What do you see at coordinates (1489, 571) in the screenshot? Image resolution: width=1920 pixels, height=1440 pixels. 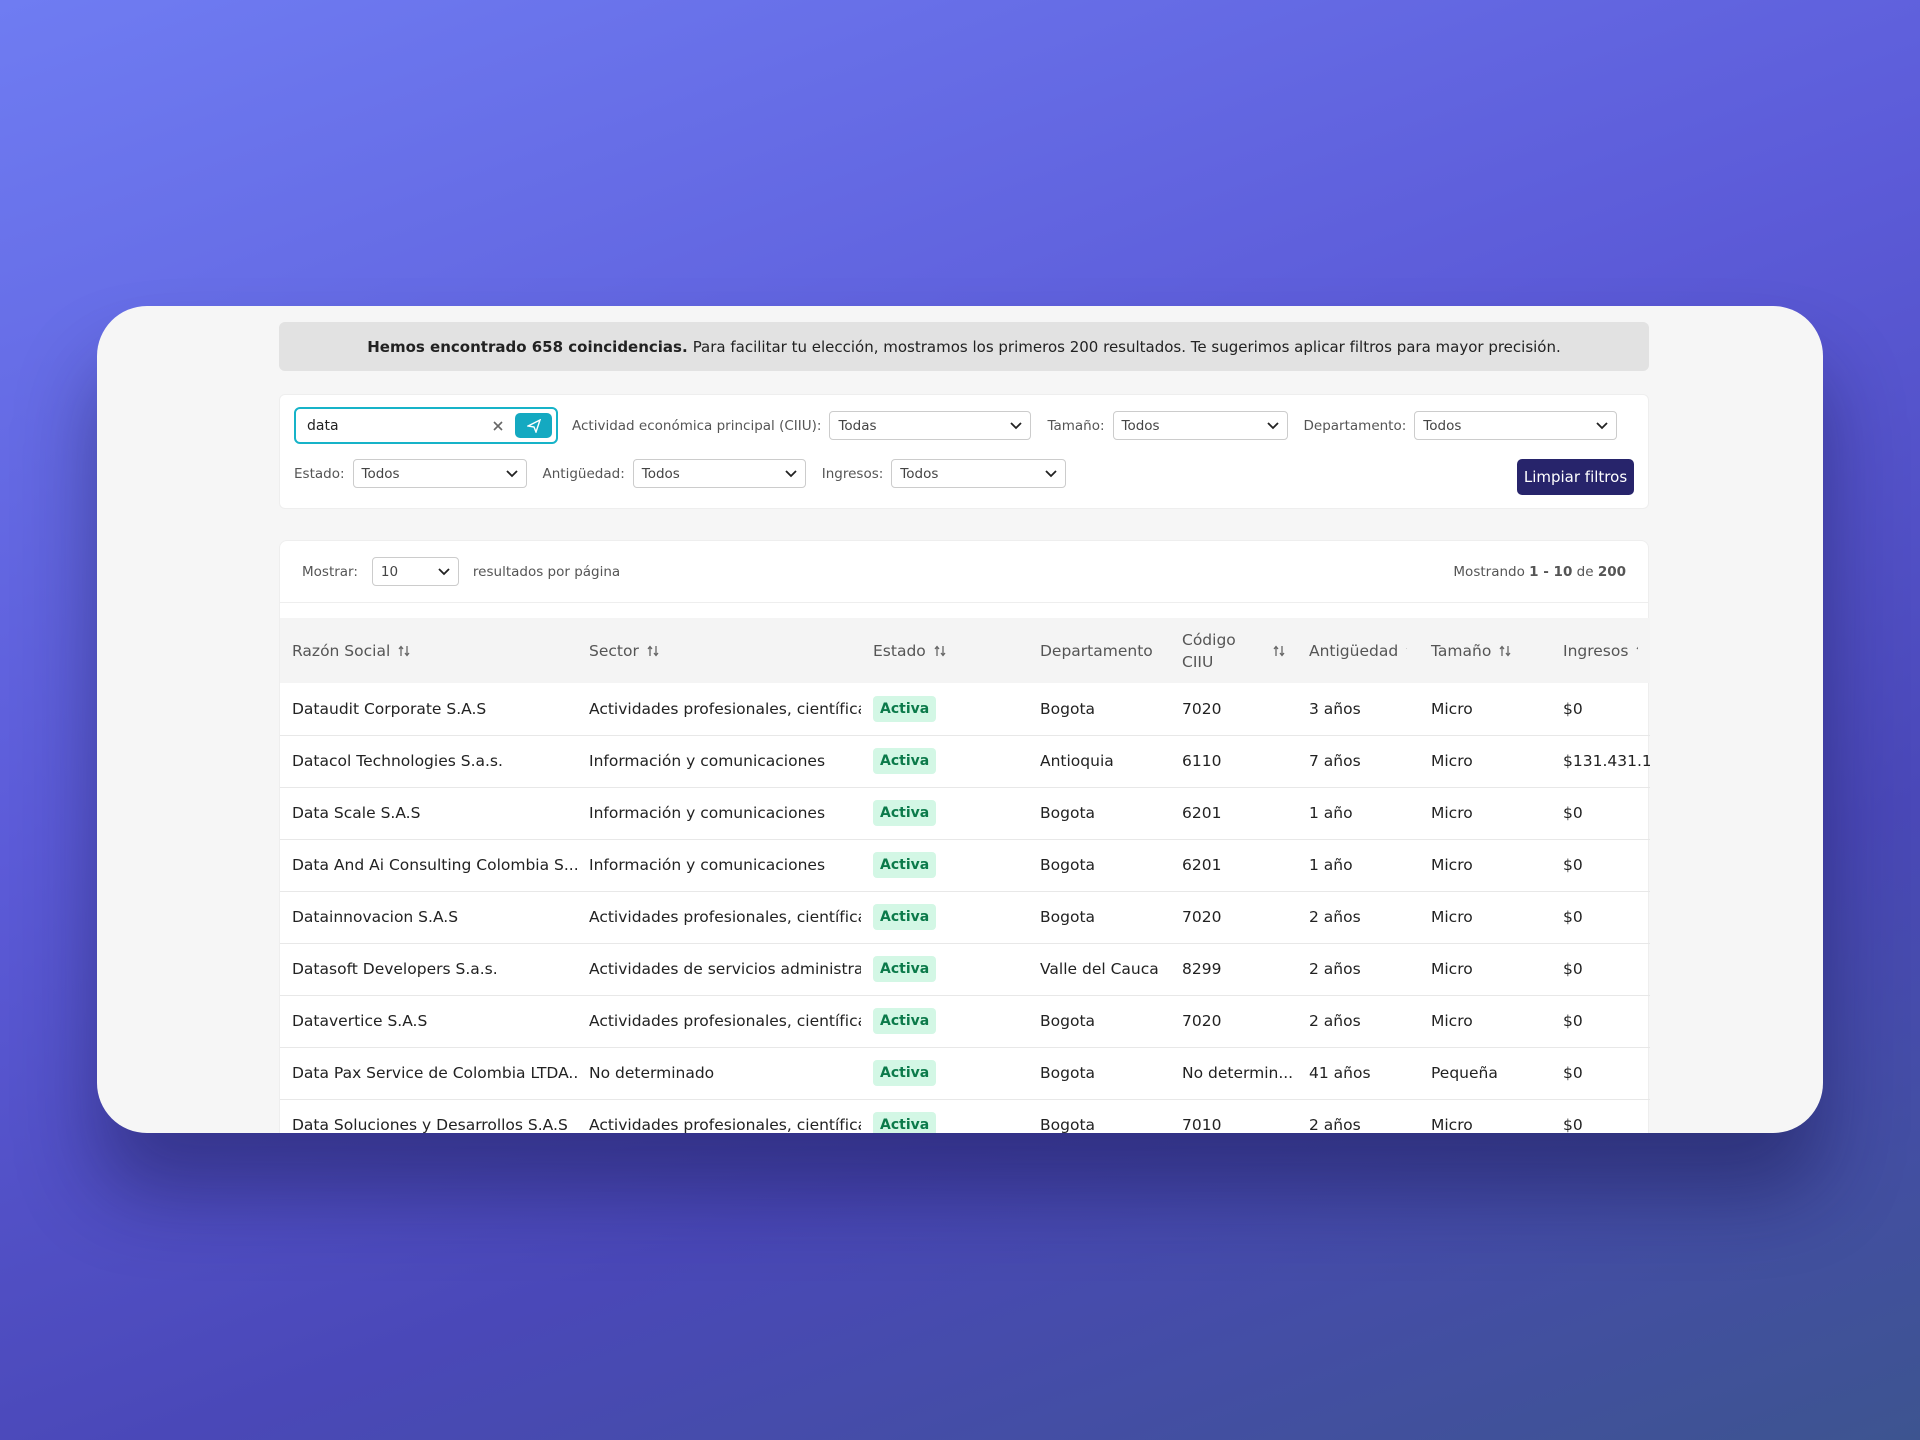 I see `showing-prefix: Mostrando` at bounding box center [1489, 571].